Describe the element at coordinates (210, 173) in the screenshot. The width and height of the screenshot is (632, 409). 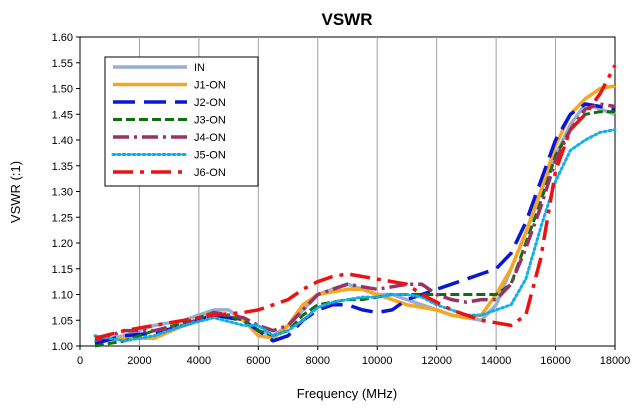
I see `legend-label: J6-ON` at that location.